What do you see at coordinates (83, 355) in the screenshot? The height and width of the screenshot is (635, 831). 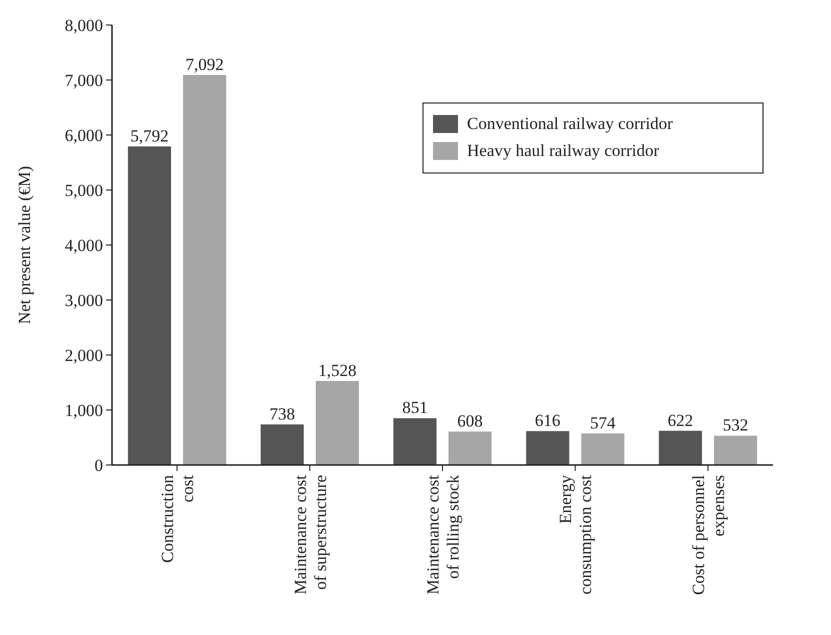 I see `y-tick-label: 2,000` at bounding box center [83, 355].